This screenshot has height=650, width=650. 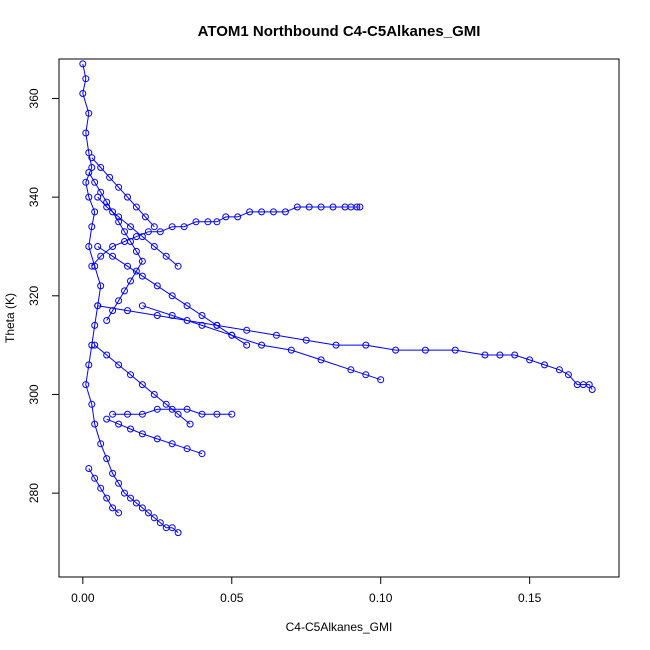 What do you see at coordinates (232, 598) in the screenshot?
I see `x-tick-label: 0.05` at bounding box center [232, 598].